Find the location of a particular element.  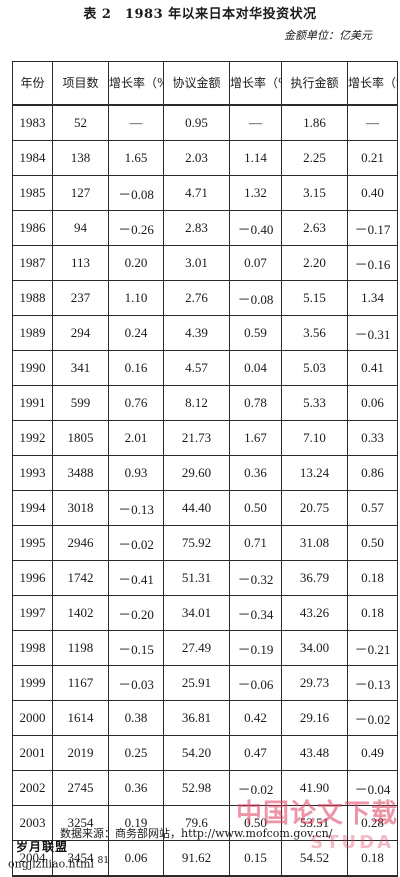

table-cell: －0.21 is located at coordinates (372, 648).